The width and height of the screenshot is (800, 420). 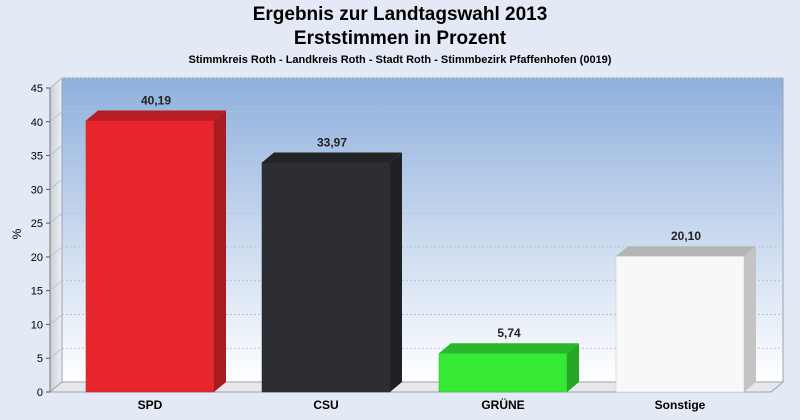 What do you see at coordinates (37, 325) in the screenshot?
I see `y-tick-label: 10` at bounding box center [37, 325].